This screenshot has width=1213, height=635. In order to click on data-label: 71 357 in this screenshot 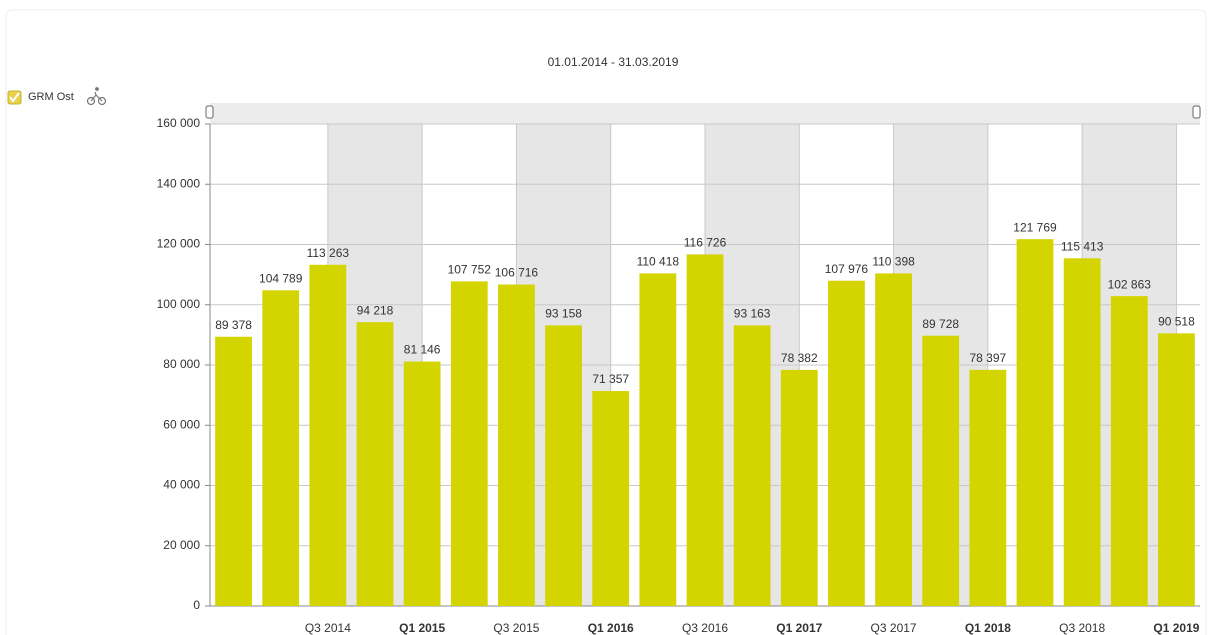, I will do `click(610, 379)`.